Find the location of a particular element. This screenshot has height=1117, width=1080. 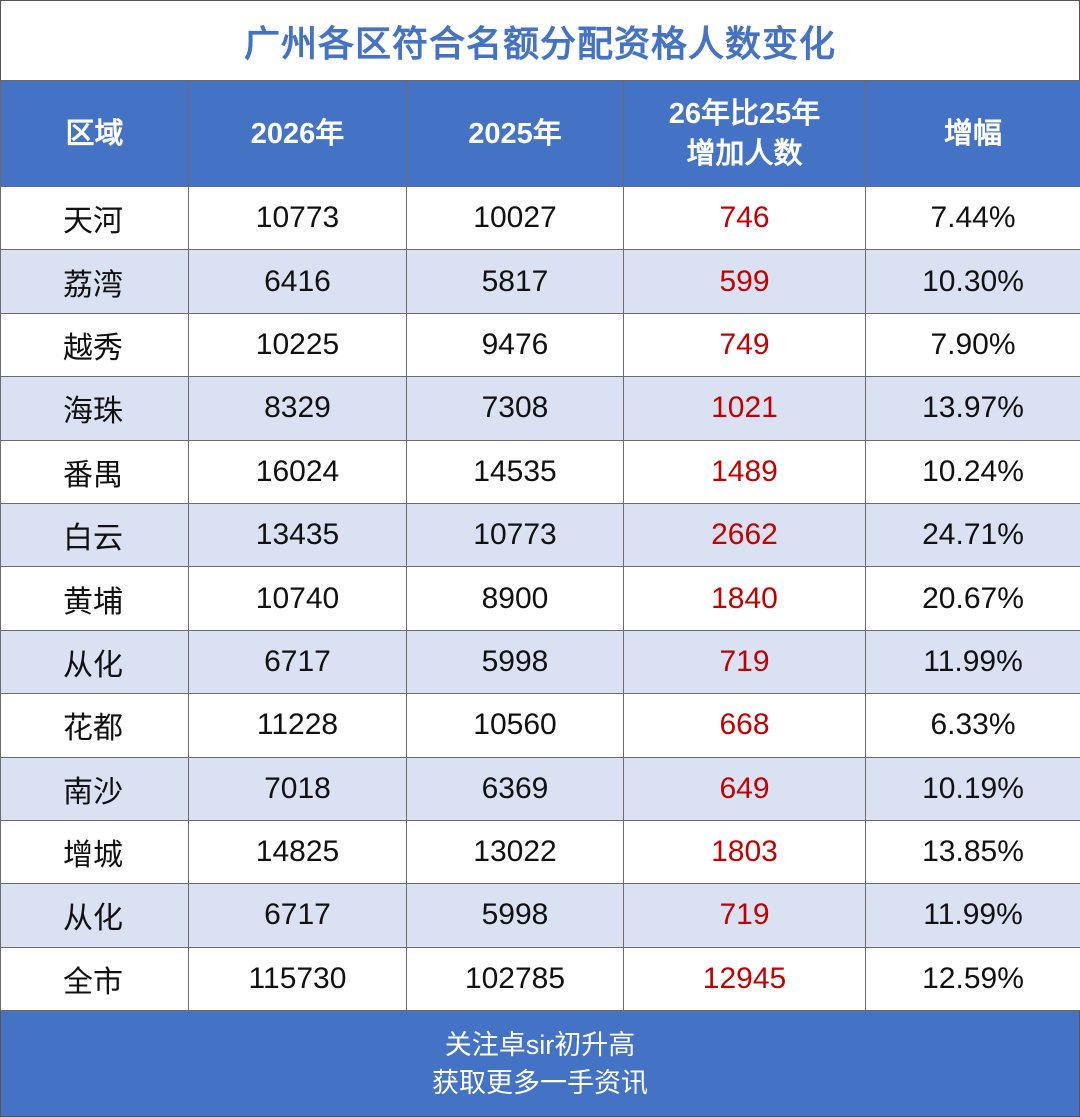

value-cell: 14825 is located at coordinates (298, 851).